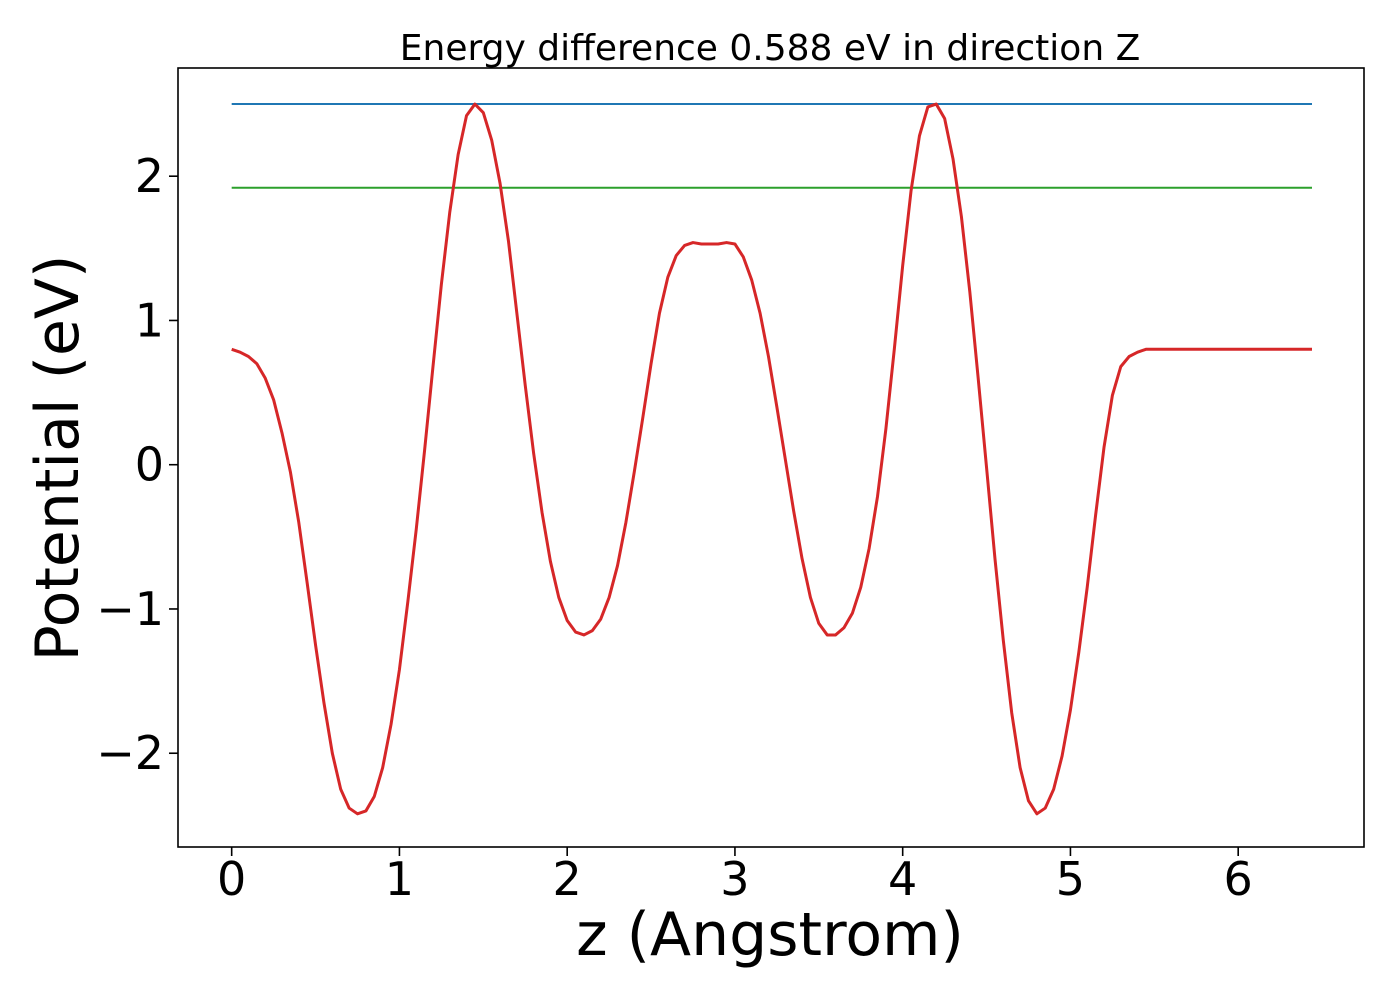 Image resolution: width=1400 pixels, height=1000 pixels. Describe the element at coordinates (770, 935) in the screenshot. I see `x-axis-label: z (Angstrom)` at that location.